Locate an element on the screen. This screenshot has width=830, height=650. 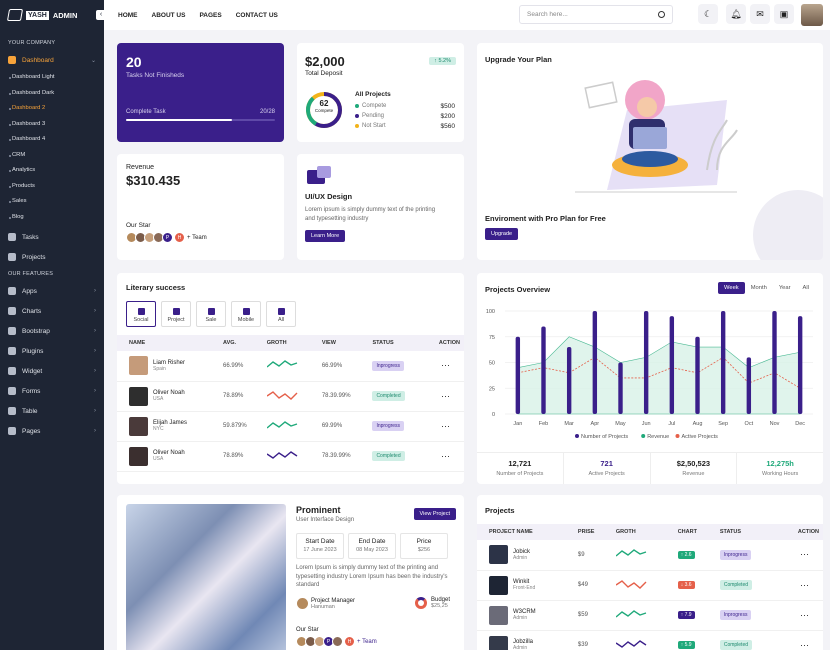
table-row: Liam Risher Spain 66.99% 66.99% Inprogress ⋯ is located at coordinates (290, 366).